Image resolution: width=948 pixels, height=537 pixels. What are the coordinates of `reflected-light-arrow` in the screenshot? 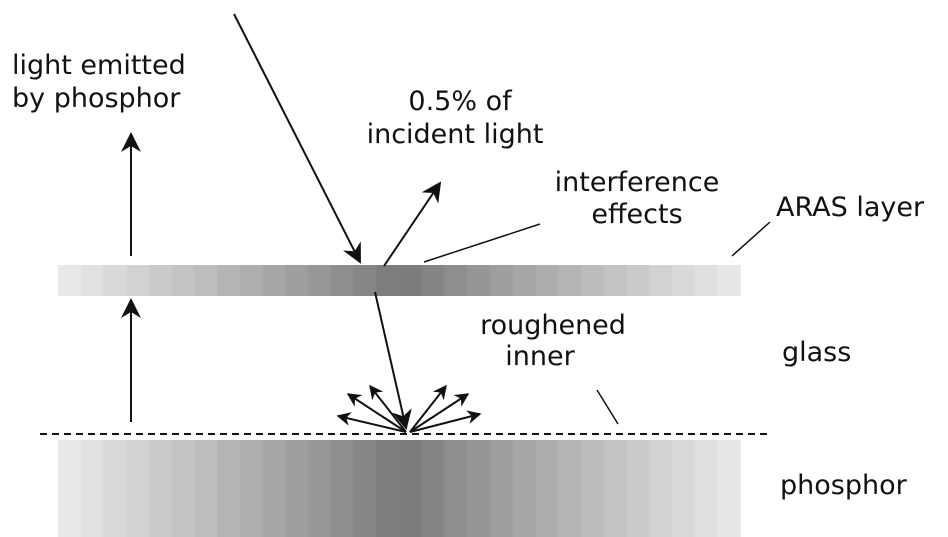 It's located at (412, 224).